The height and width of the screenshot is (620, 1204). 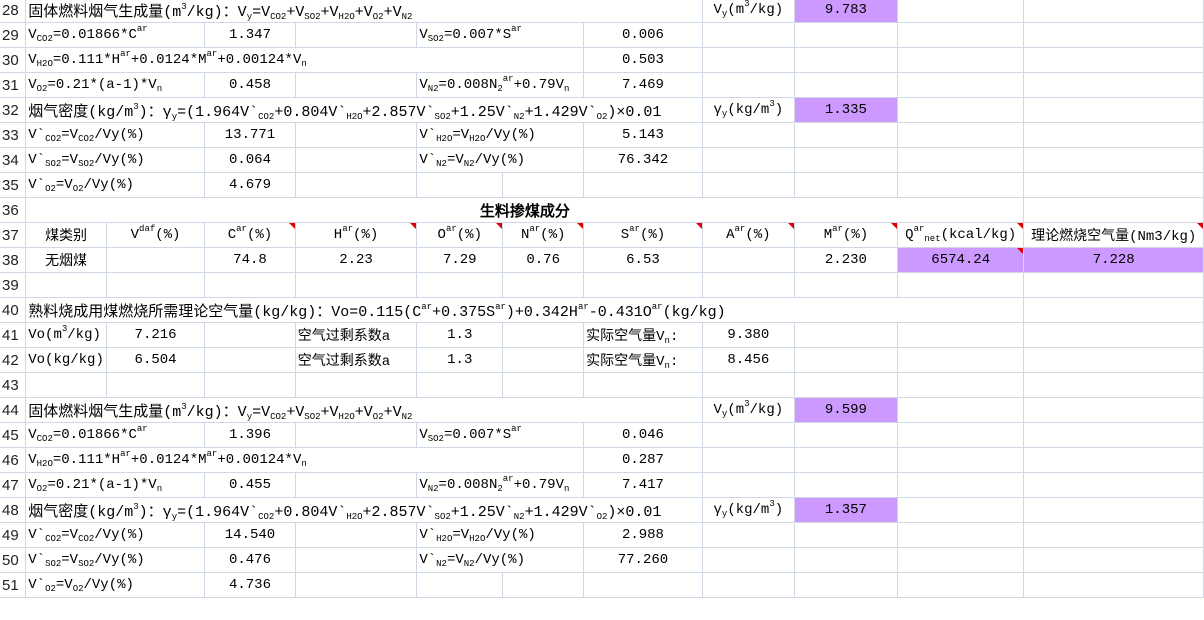 What do you see at coordinates (960, 135) in the screenshot?
I see `cell-J33` at bounding box center [960, 135].